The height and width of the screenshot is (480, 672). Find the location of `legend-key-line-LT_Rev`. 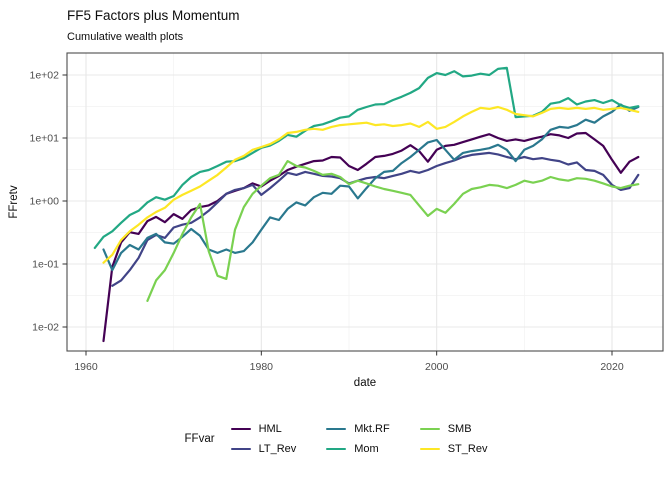

legend-key-line-LT_Rev is located at coordinates (240, 449).